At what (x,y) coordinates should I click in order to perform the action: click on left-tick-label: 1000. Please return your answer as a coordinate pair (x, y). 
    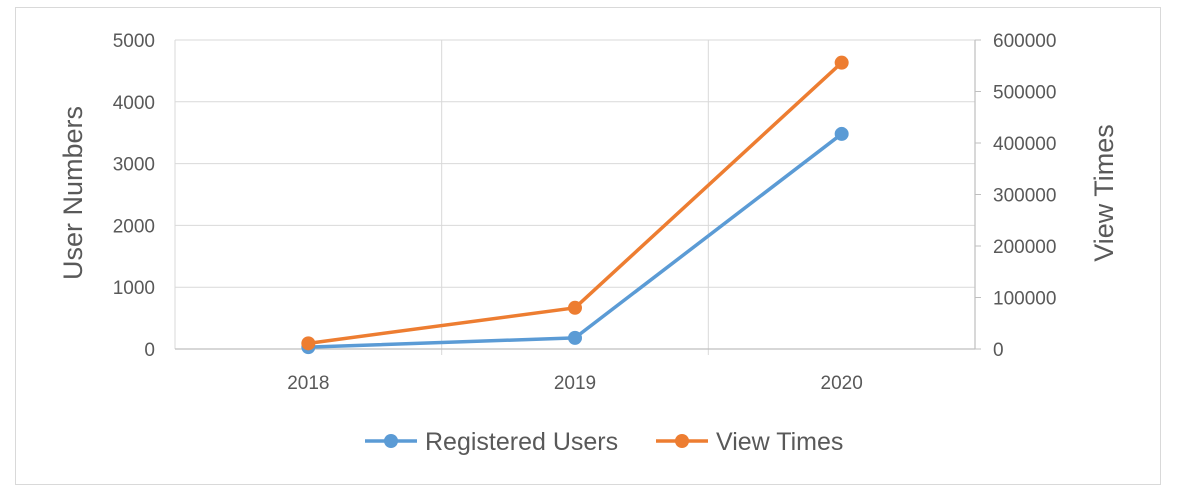
    Looking at the image, I should click on (134, 288).